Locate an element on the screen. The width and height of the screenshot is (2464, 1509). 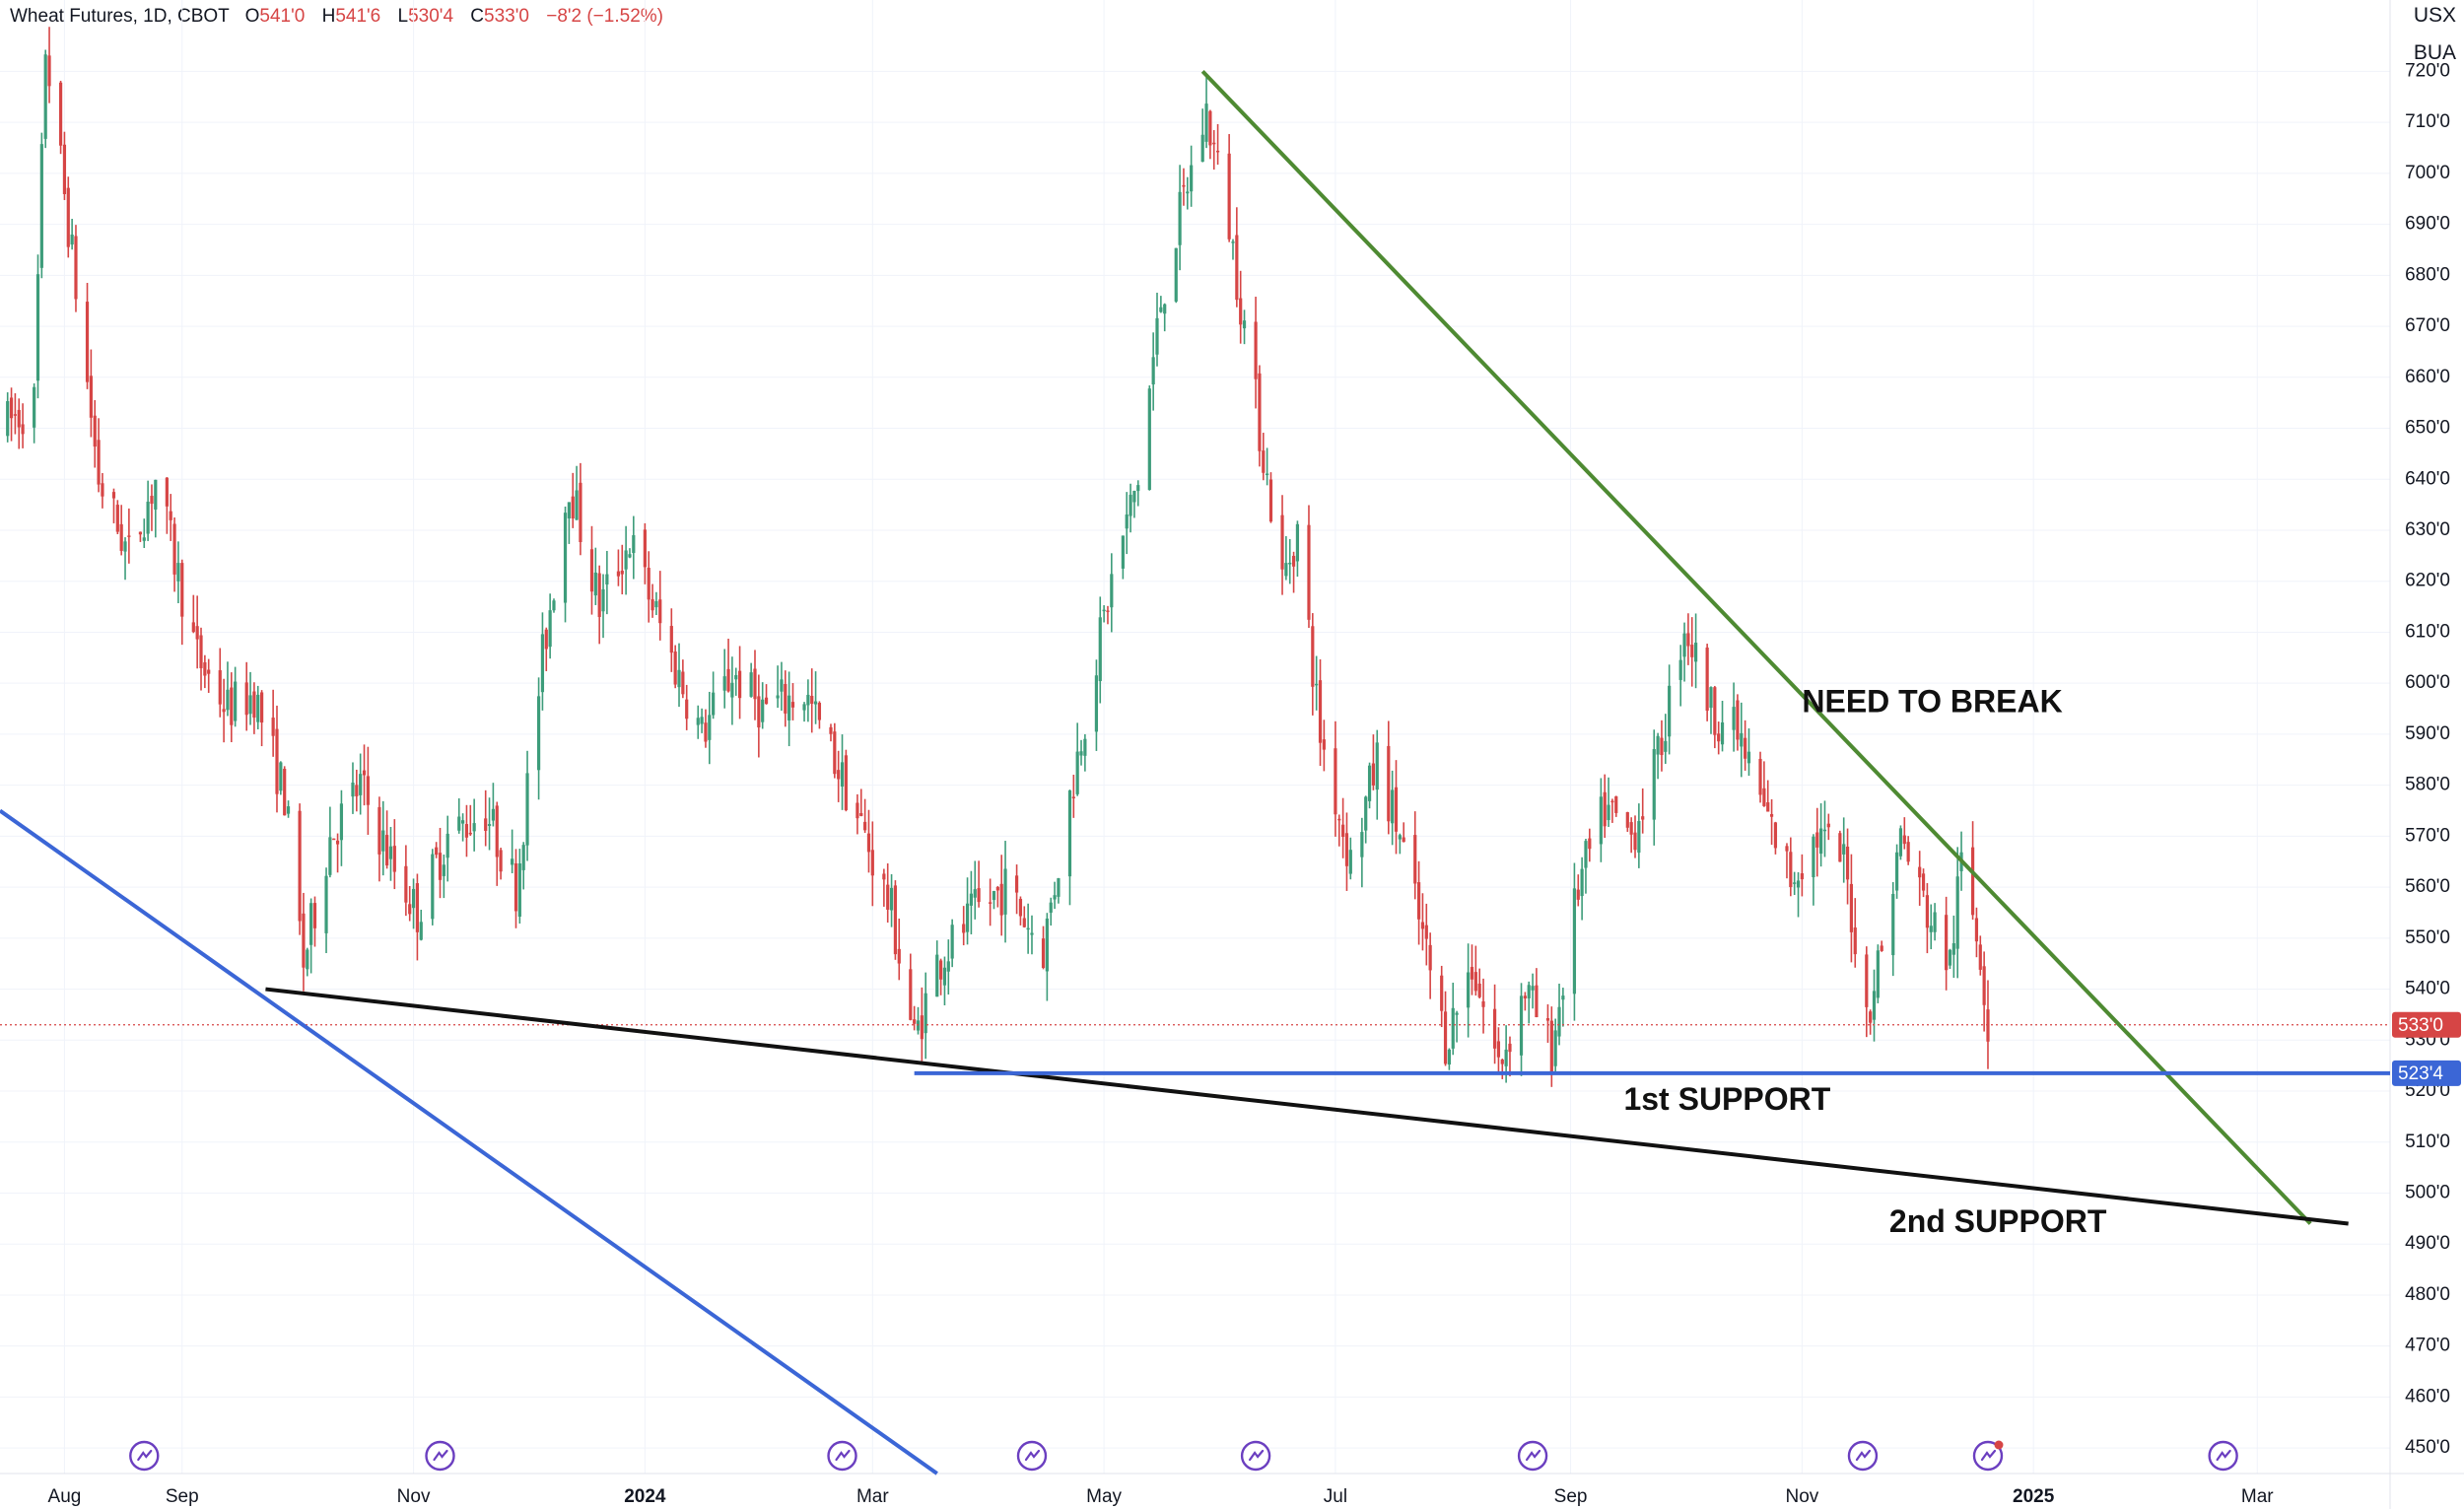
alert-event-icon is located at coordinates (1988, 1456).